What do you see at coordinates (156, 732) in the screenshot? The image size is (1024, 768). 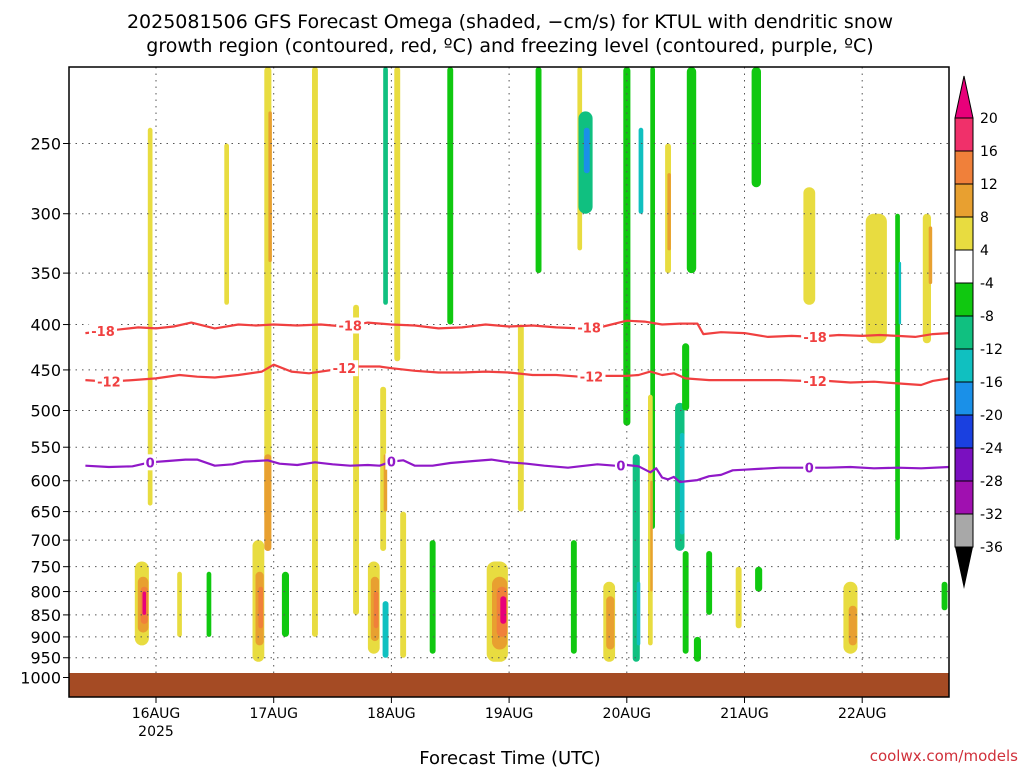 I see `x-tick-sublabel: 2025` at bounding box center [156, 732].